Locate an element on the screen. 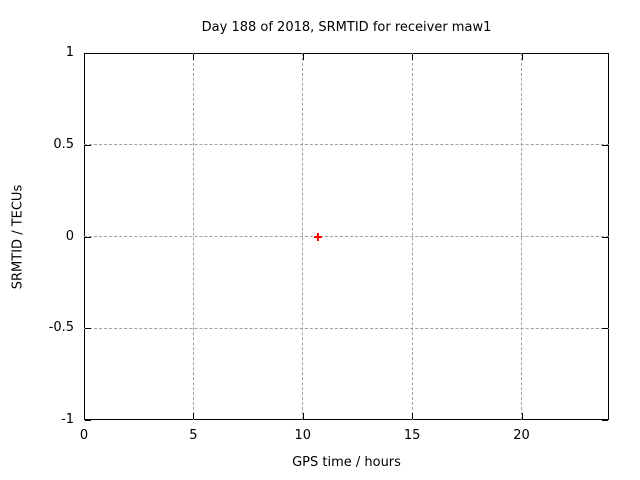  data-point-plus is located at coordinates (318, 236).